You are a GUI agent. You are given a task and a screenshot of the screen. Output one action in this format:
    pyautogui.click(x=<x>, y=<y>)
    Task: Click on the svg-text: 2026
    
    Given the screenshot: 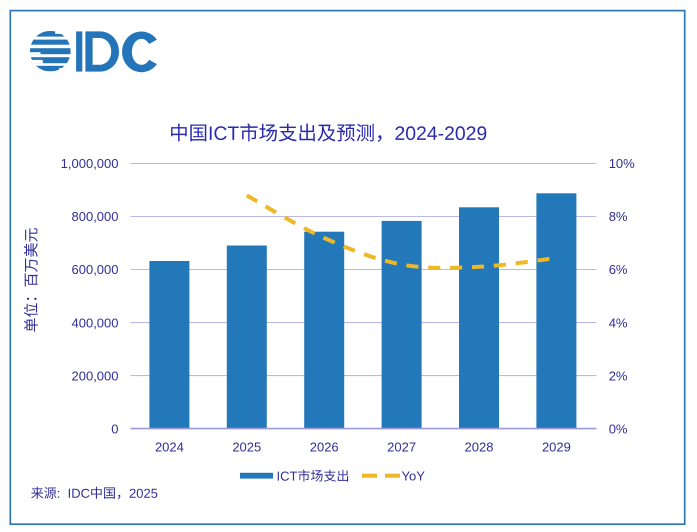 What is the action you would take?
    pyautogui.click(x=324, y=447)
    